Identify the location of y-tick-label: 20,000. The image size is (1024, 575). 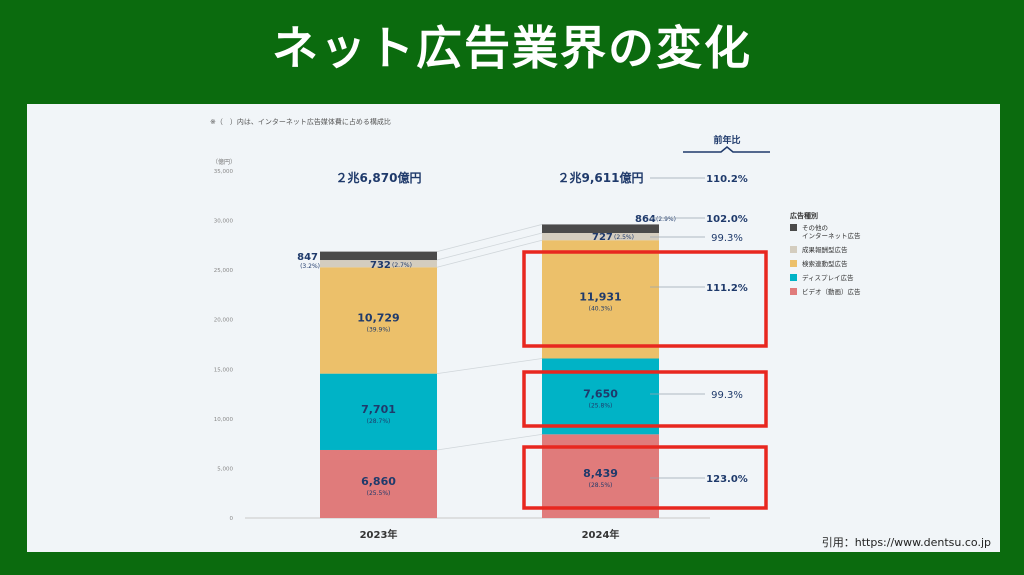
(224, 321).